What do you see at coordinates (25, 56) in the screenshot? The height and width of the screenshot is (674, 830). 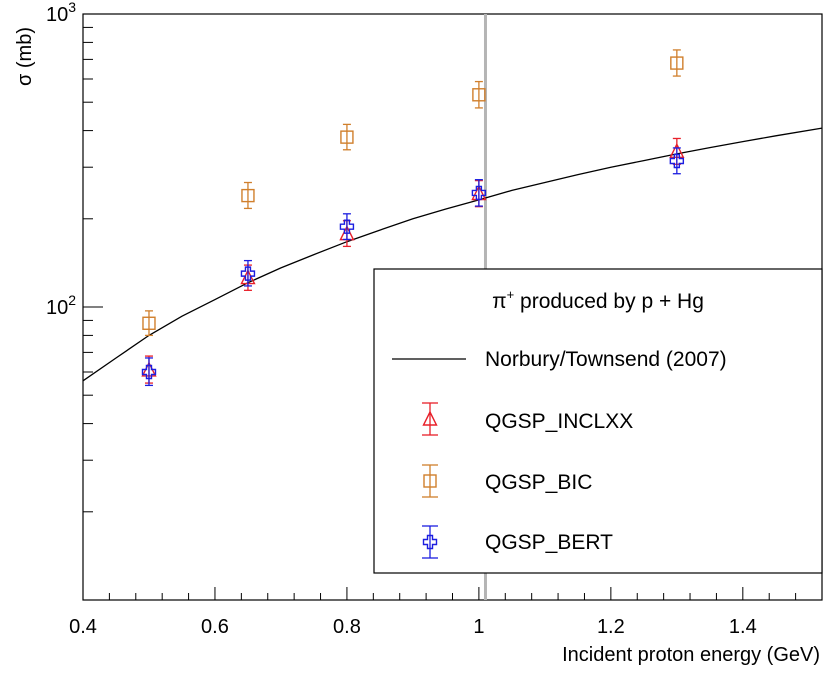 I see `y-axis-title: σ (mb)` at bounding box center [25, 56].